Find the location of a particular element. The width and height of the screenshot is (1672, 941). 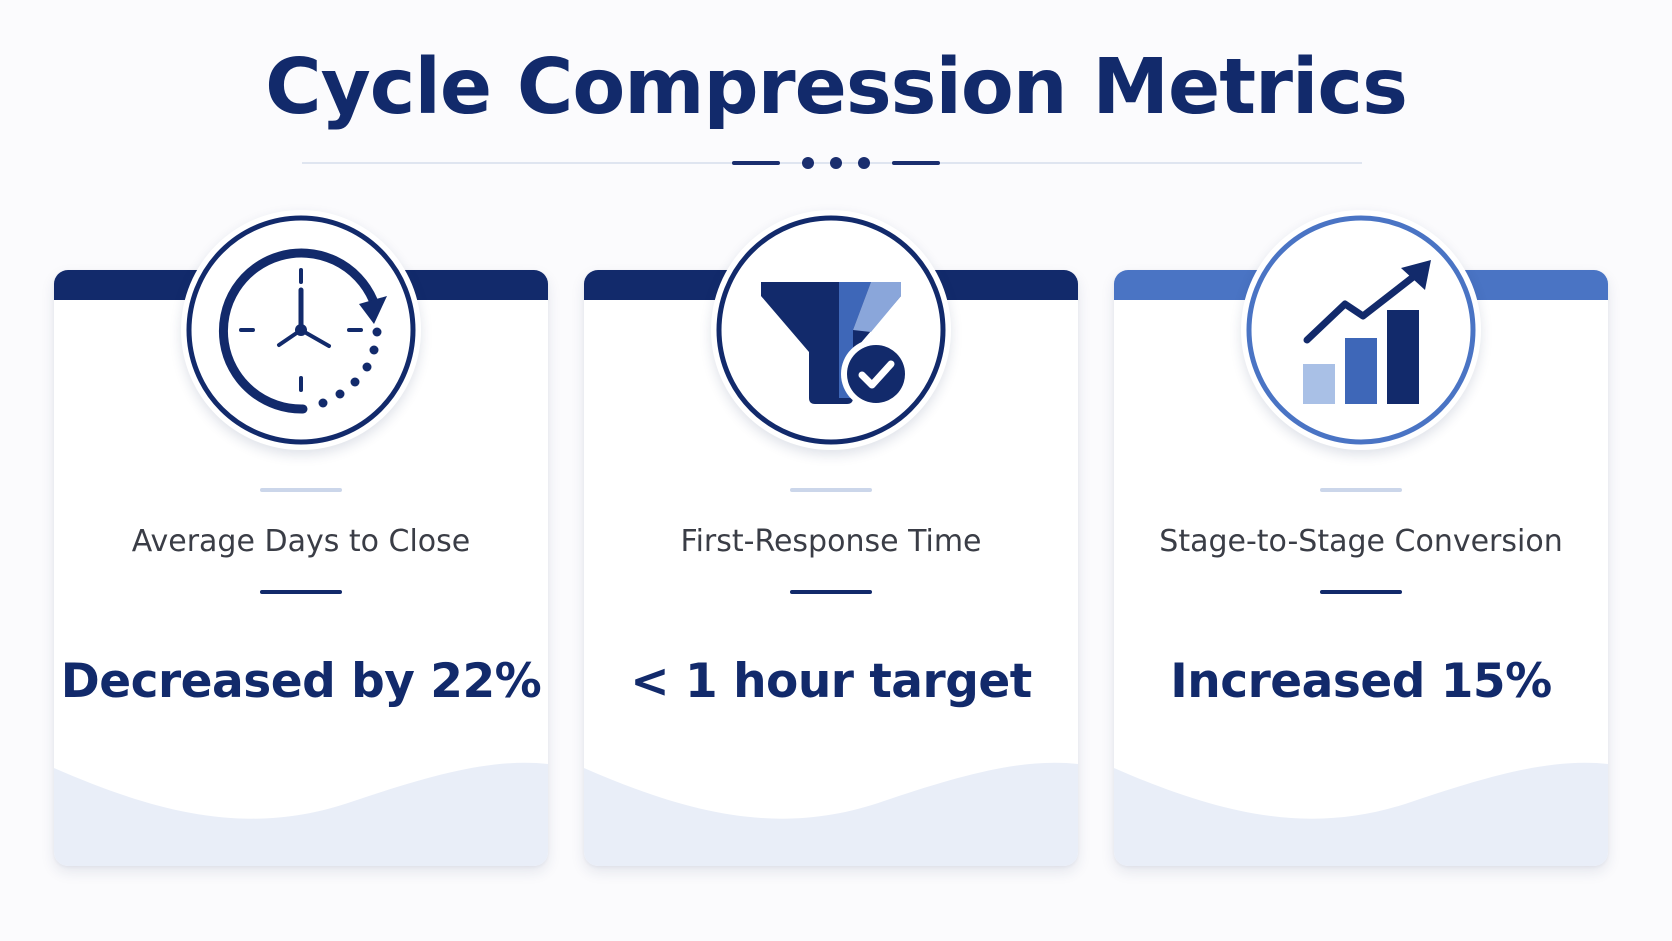

metric-label: Stage-to-Stage Conversion is located at coordinates (1361, 541).